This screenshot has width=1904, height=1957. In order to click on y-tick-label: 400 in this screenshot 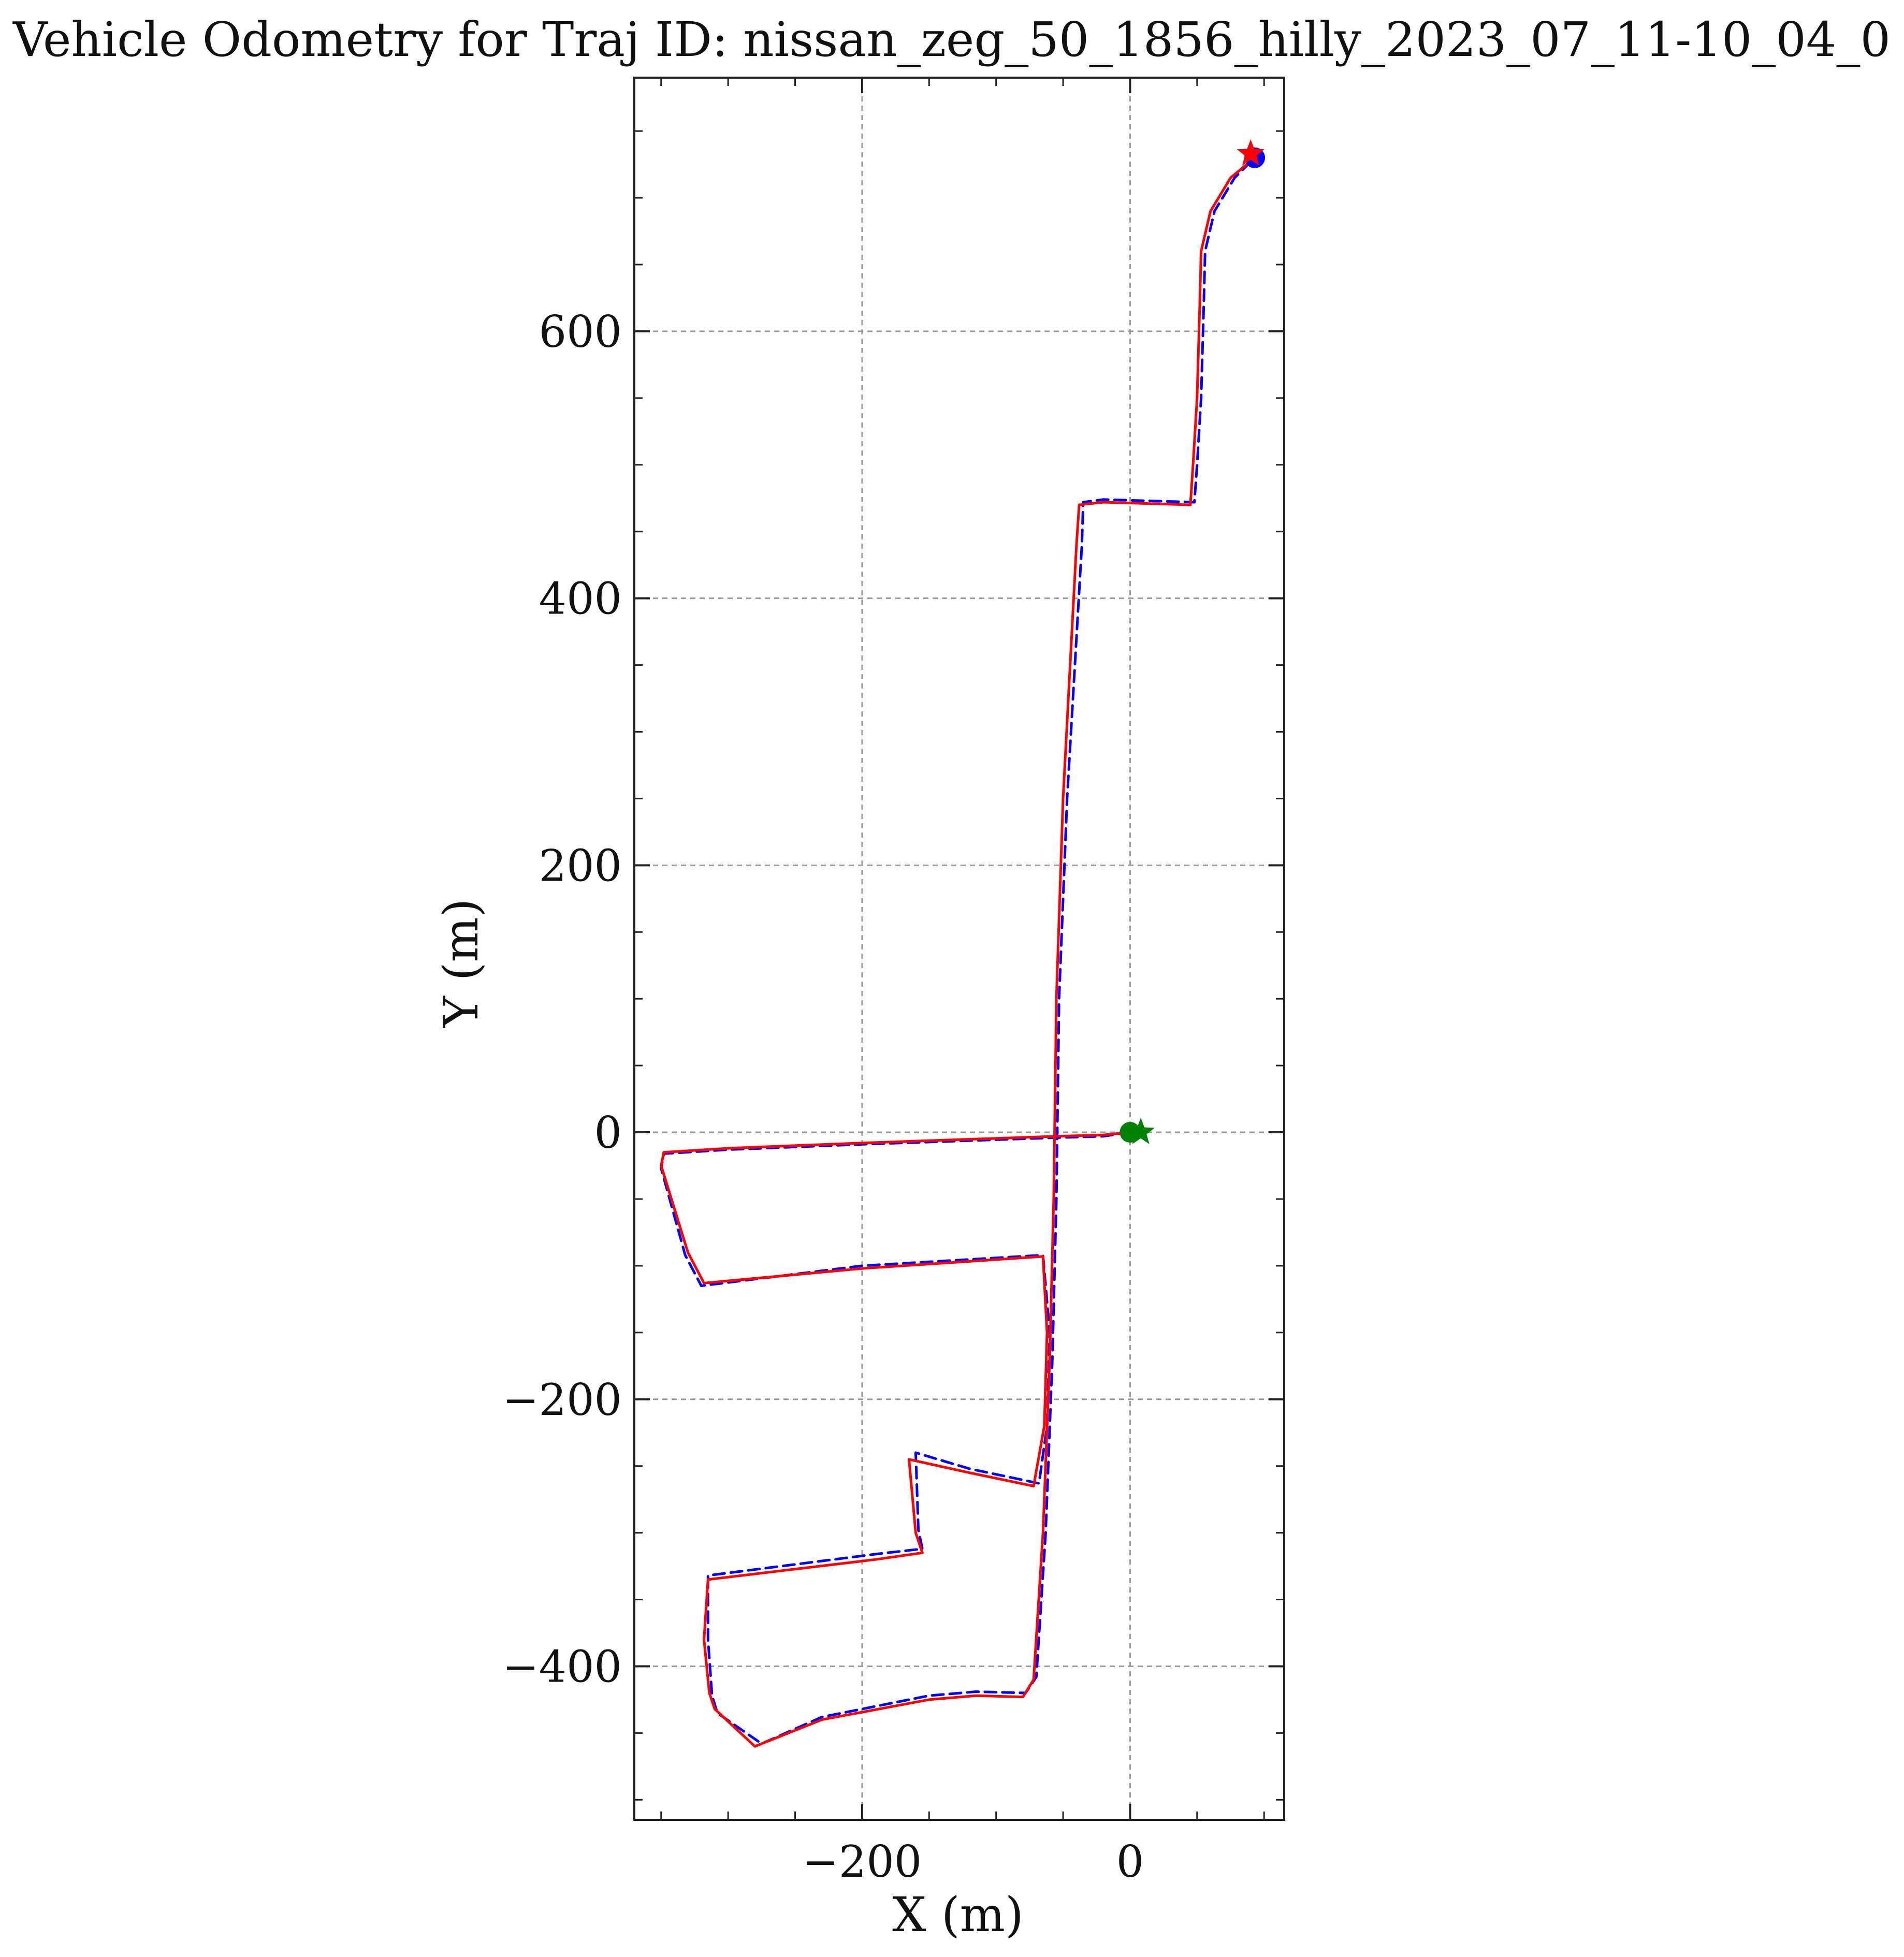, I will do `click(580, 599)`.